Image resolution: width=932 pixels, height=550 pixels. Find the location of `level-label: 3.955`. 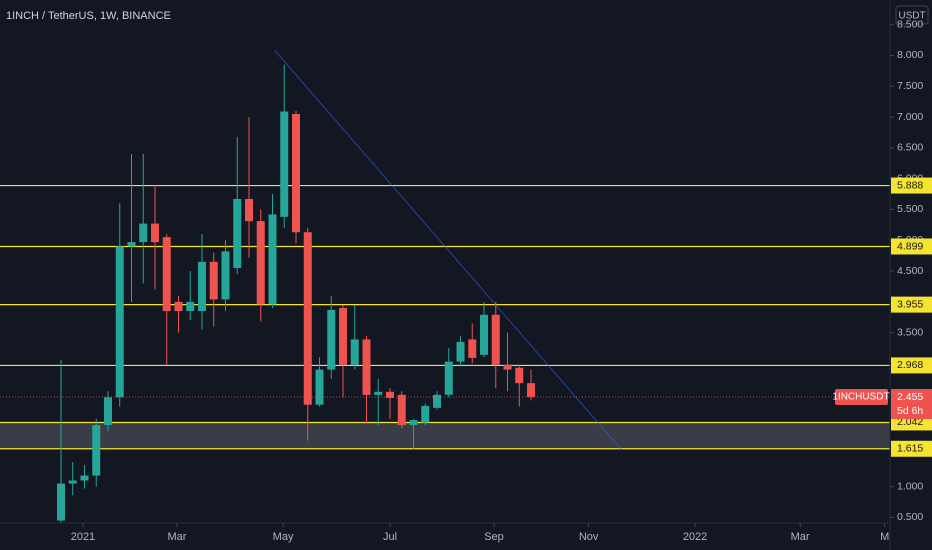

level-label: 3.955 is located at coordinates (910, 304).